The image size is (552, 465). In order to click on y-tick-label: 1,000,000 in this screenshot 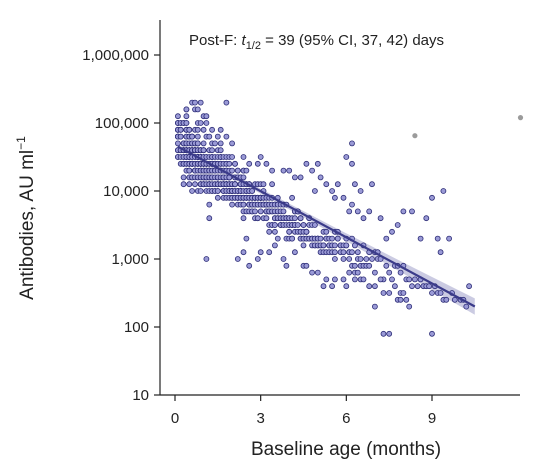, I will do `click(115, 55)`.